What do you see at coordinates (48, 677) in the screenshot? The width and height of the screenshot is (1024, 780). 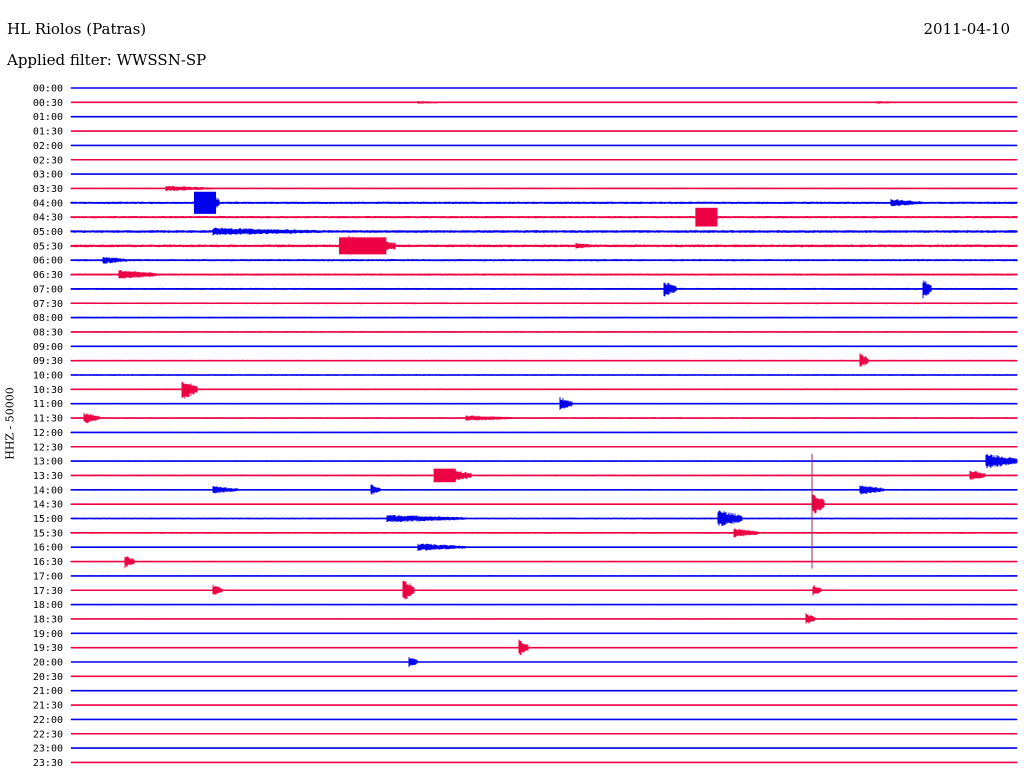 I see `row-time-label: 20:30` at bounding box center [48, 677].